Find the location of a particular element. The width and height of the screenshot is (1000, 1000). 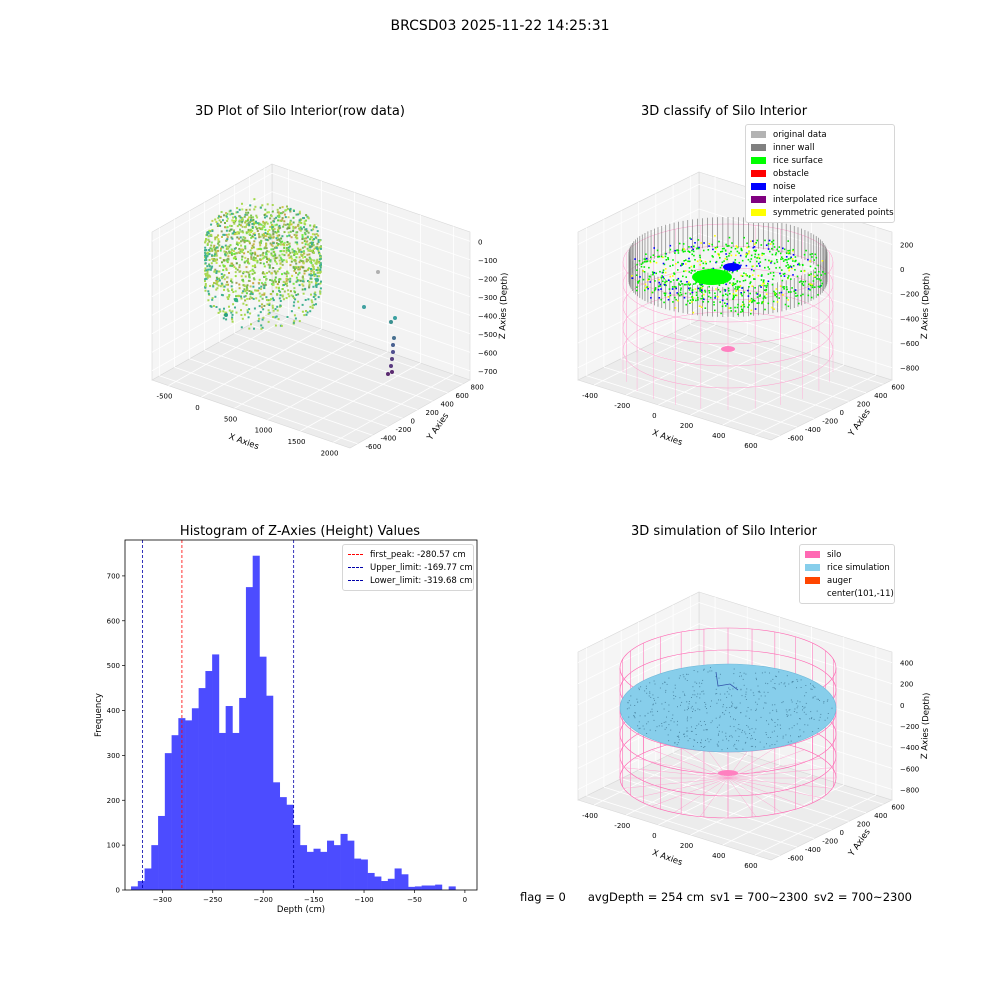

histogram-ytick-label: 500 is located at coordinates (113, 666).